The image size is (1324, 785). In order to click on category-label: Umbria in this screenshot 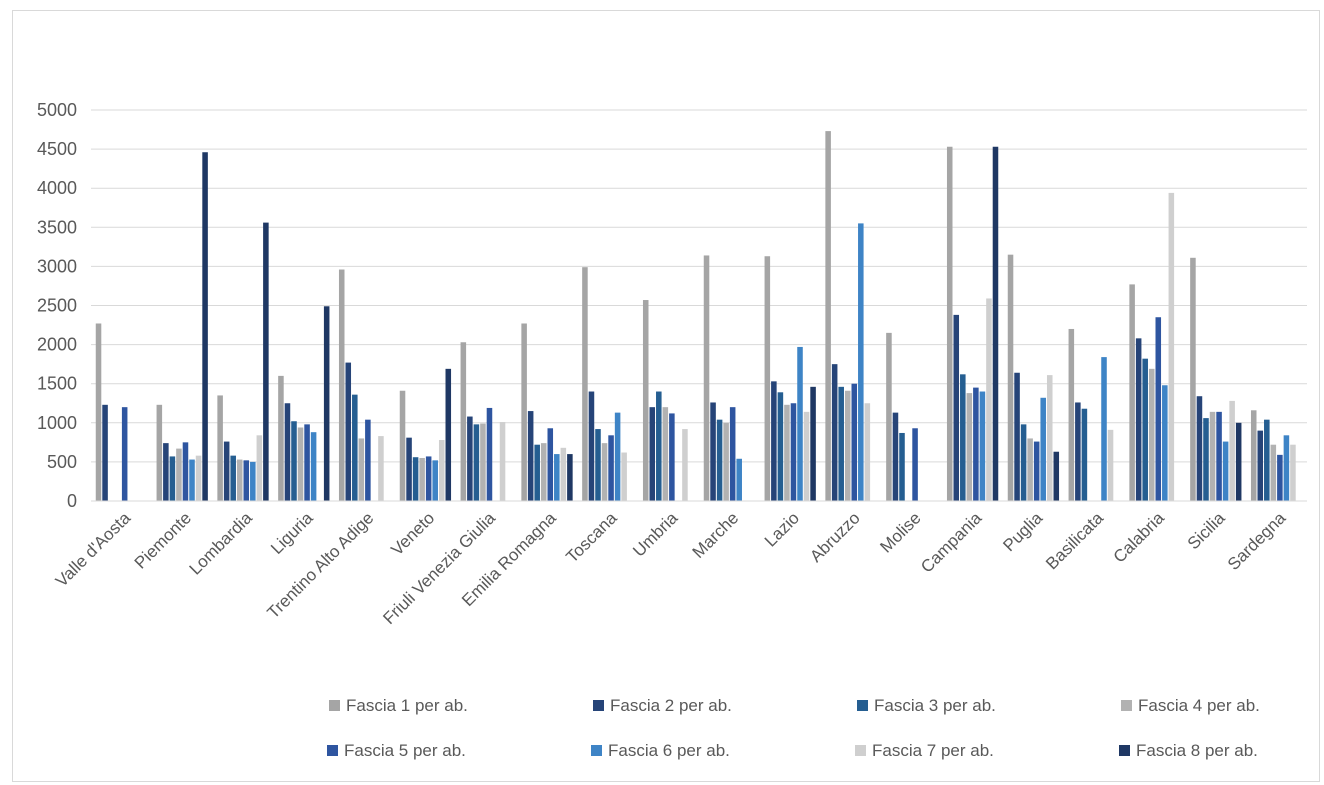, I will do `click(655, 534)`.